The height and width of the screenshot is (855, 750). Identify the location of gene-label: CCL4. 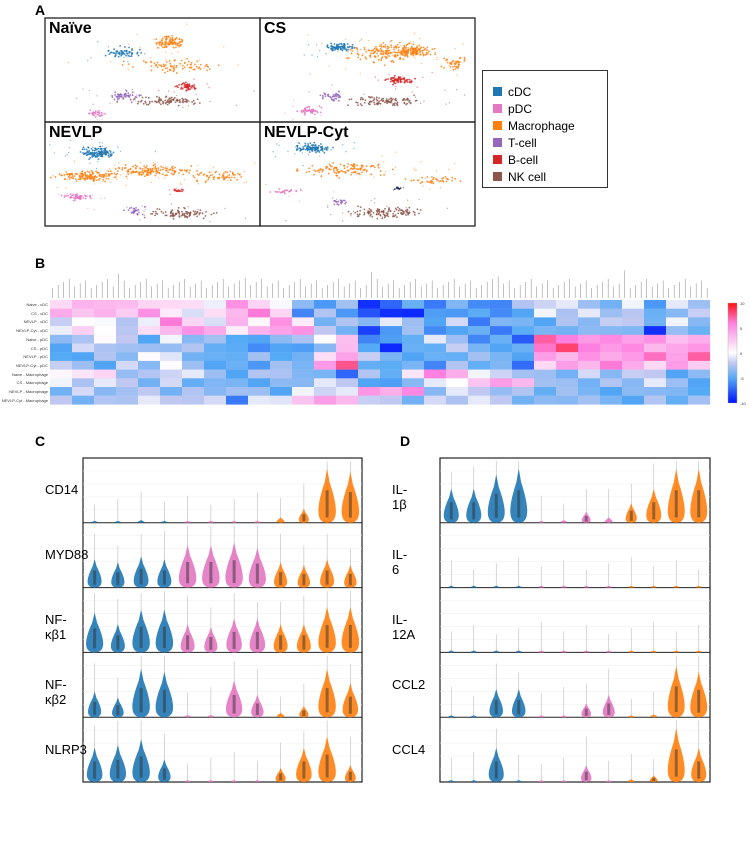
(409, 749).